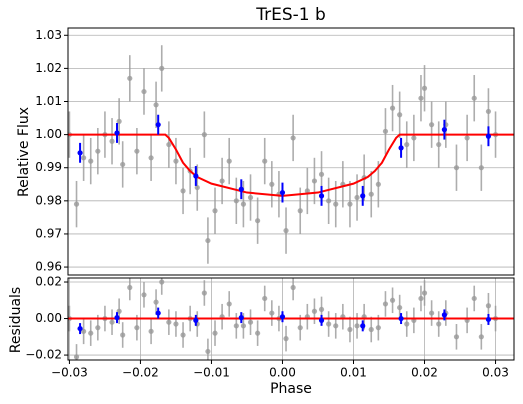  Describe the element at coordinates (140, 373) in the screenshot. I see `x-tick-label: −0.02` at that location.